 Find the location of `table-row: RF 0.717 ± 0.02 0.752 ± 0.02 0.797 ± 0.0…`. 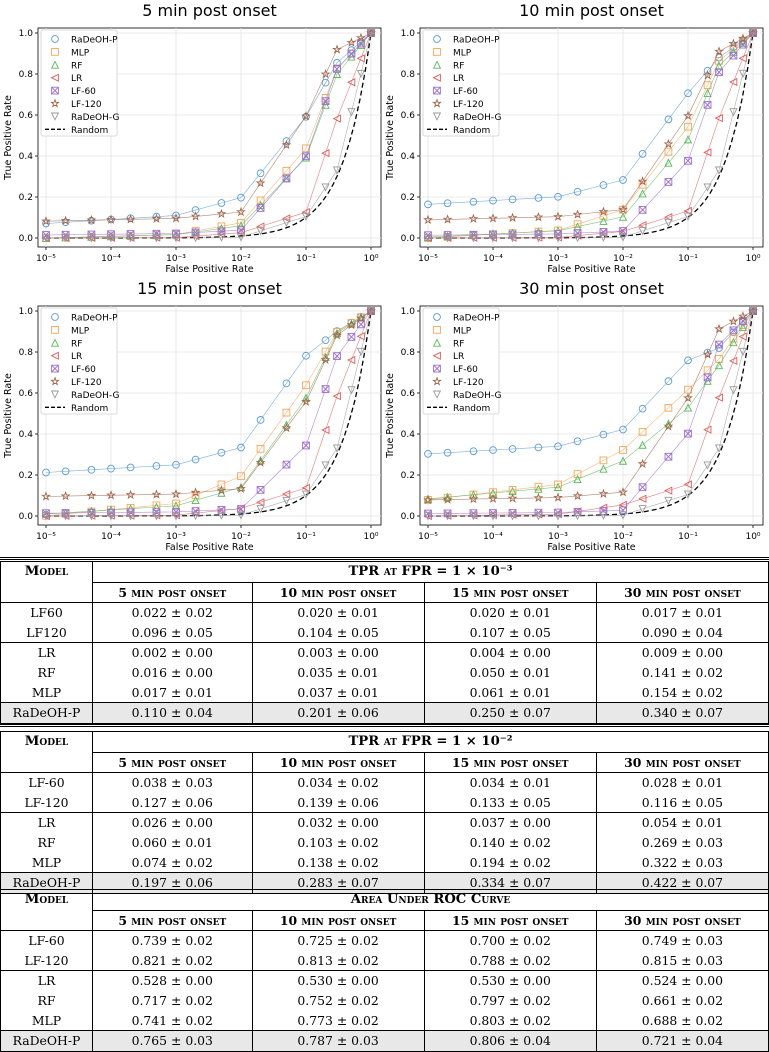

table-row: RF 0.717 ± 0.02 0.752 ± 0.02 0.797 ± 0.0… is located at coordinates (384, 1000).